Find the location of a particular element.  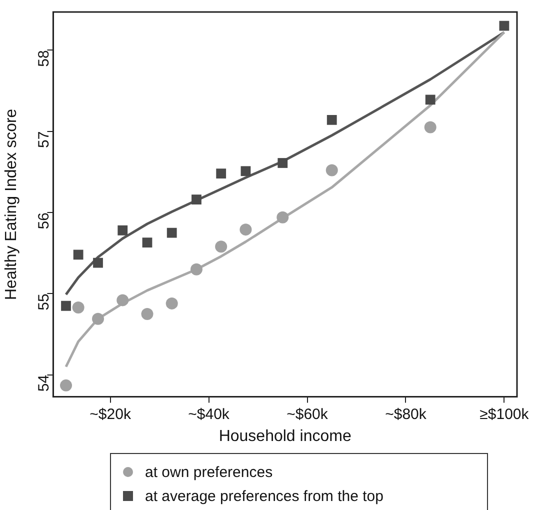

y-tick-label: 55 is located at coordinates (43, 302).